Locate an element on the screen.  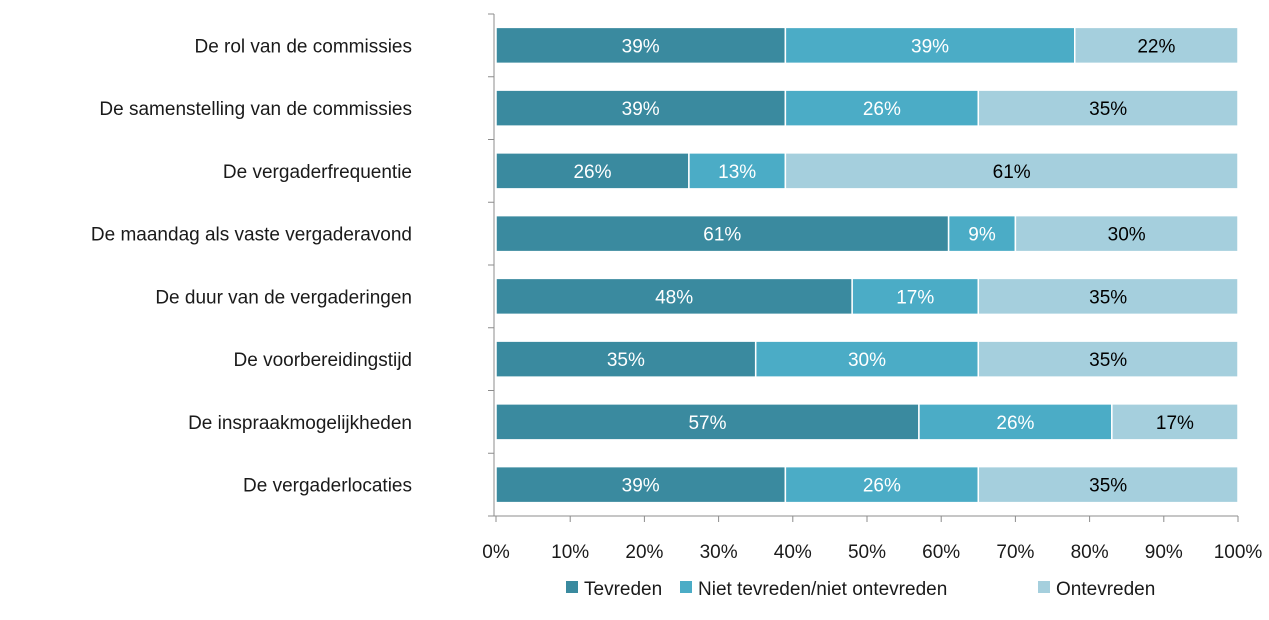
category-label: De duur van de vergaderingen is located at coordinates (283, 297).